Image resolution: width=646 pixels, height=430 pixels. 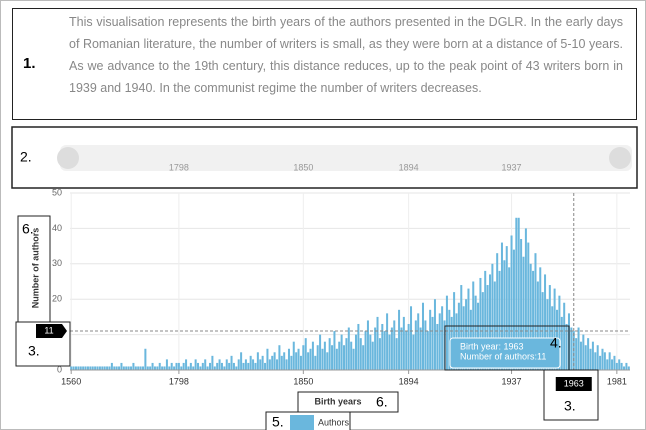 I want to click on y-tick-label: 20, so click(x=57, y=299).